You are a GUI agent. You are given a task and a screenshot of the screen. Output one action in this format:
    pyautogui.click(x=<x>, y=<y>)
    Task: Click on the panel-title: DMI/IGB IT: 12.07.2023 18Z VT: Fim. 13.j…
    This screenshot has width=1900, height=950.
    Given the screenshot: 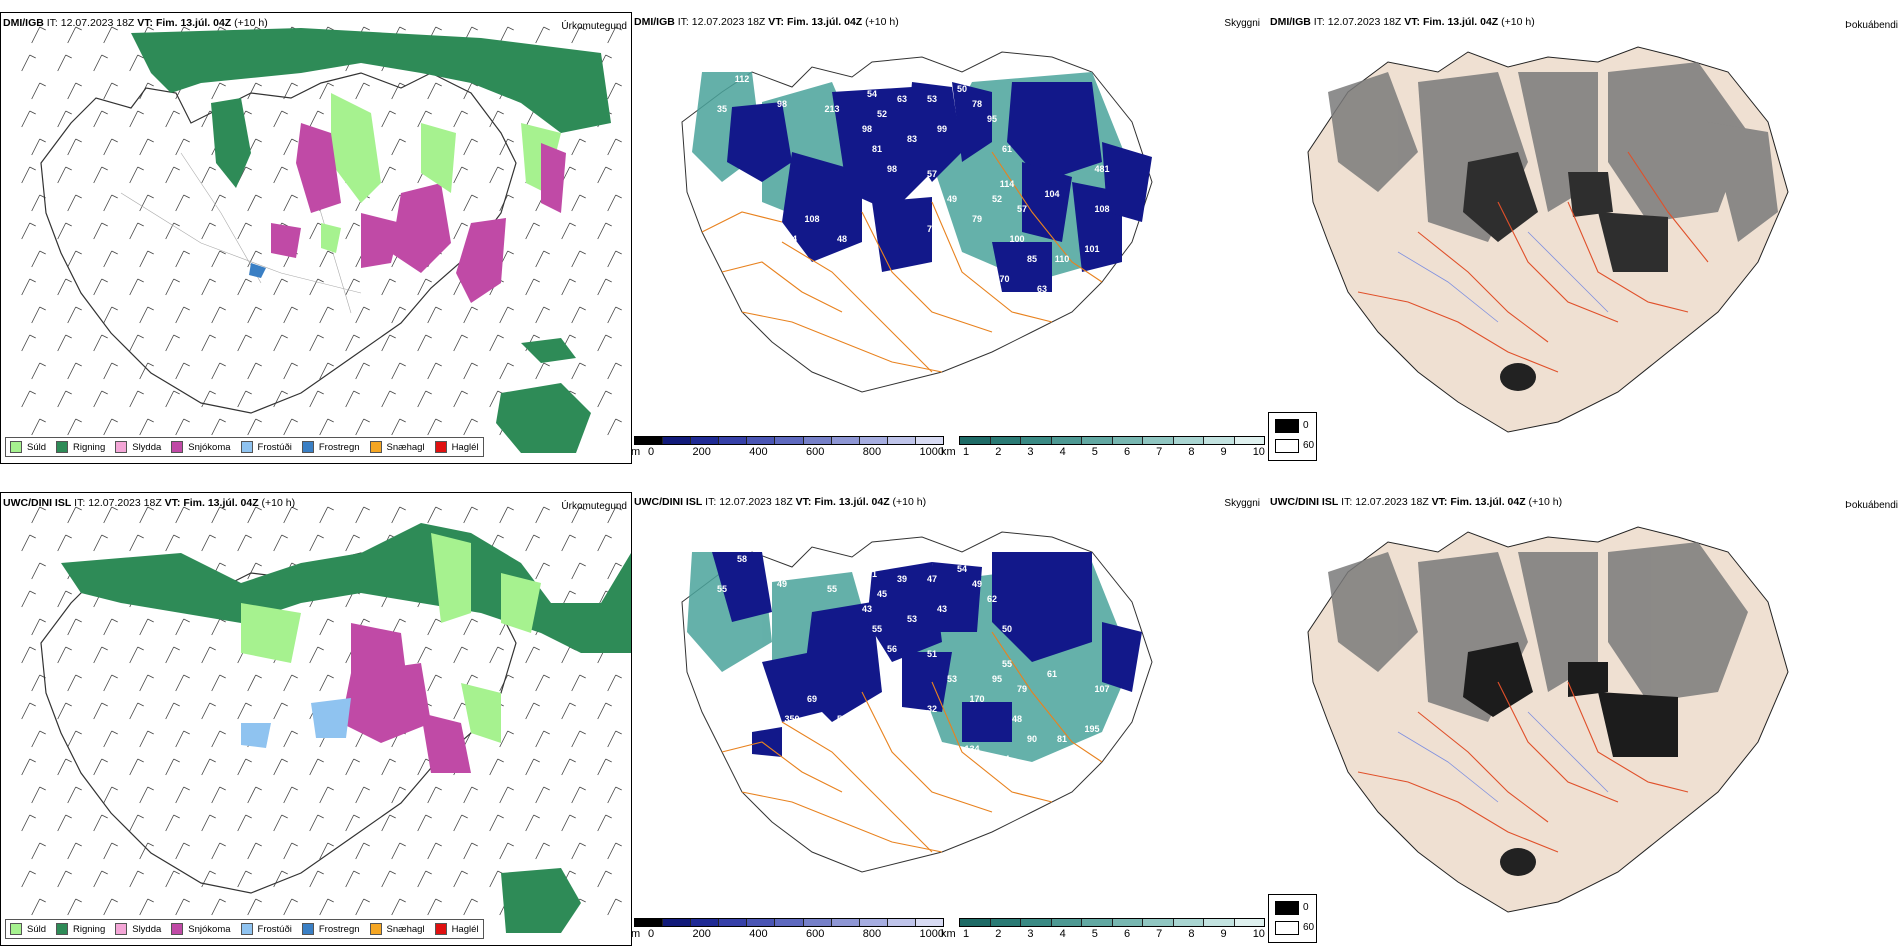 What is the action you would take?
    pyautogui.click(x=135, y=23)
    